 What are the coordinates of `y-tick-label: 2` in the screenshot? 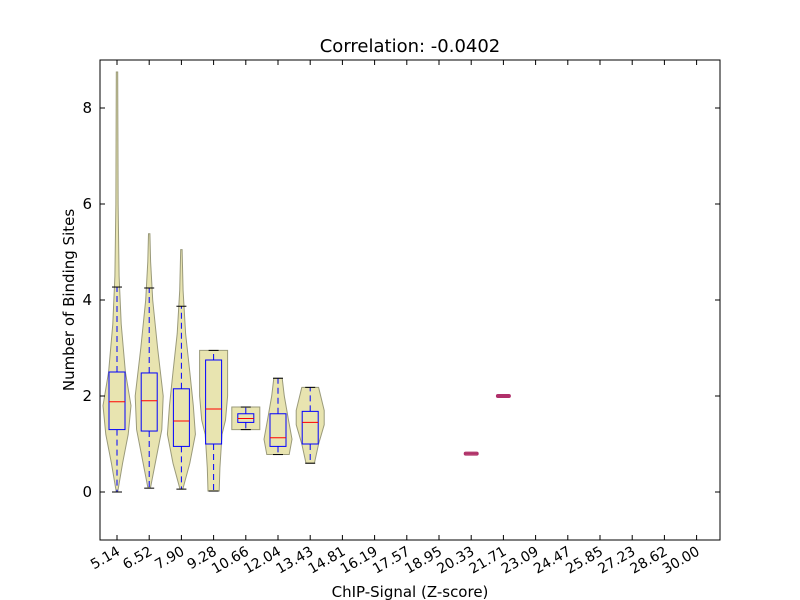 It's located at (87, 396).